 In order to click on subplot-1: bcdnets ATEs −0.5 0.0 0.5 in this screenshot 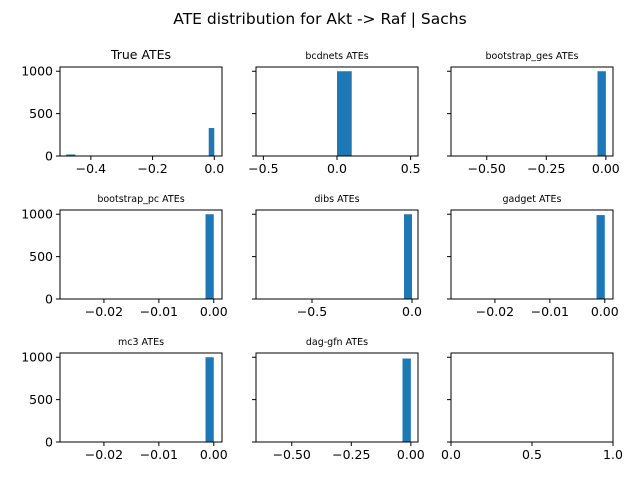, I will do `click(334, 113)`.